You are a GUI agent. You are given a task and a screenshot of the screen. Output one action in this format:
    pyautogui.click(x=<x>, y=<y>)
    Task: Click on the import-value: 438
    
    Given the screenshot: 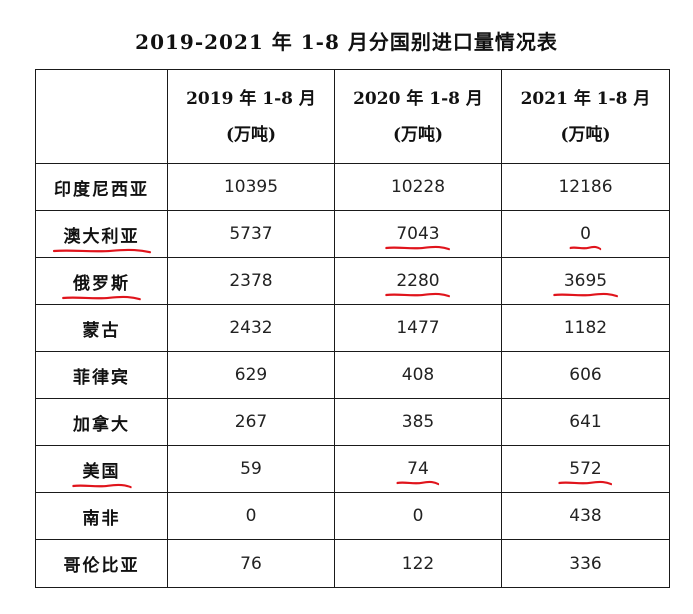 What is the action you would take?
    pyautogui.click(x=585, y=516)
    